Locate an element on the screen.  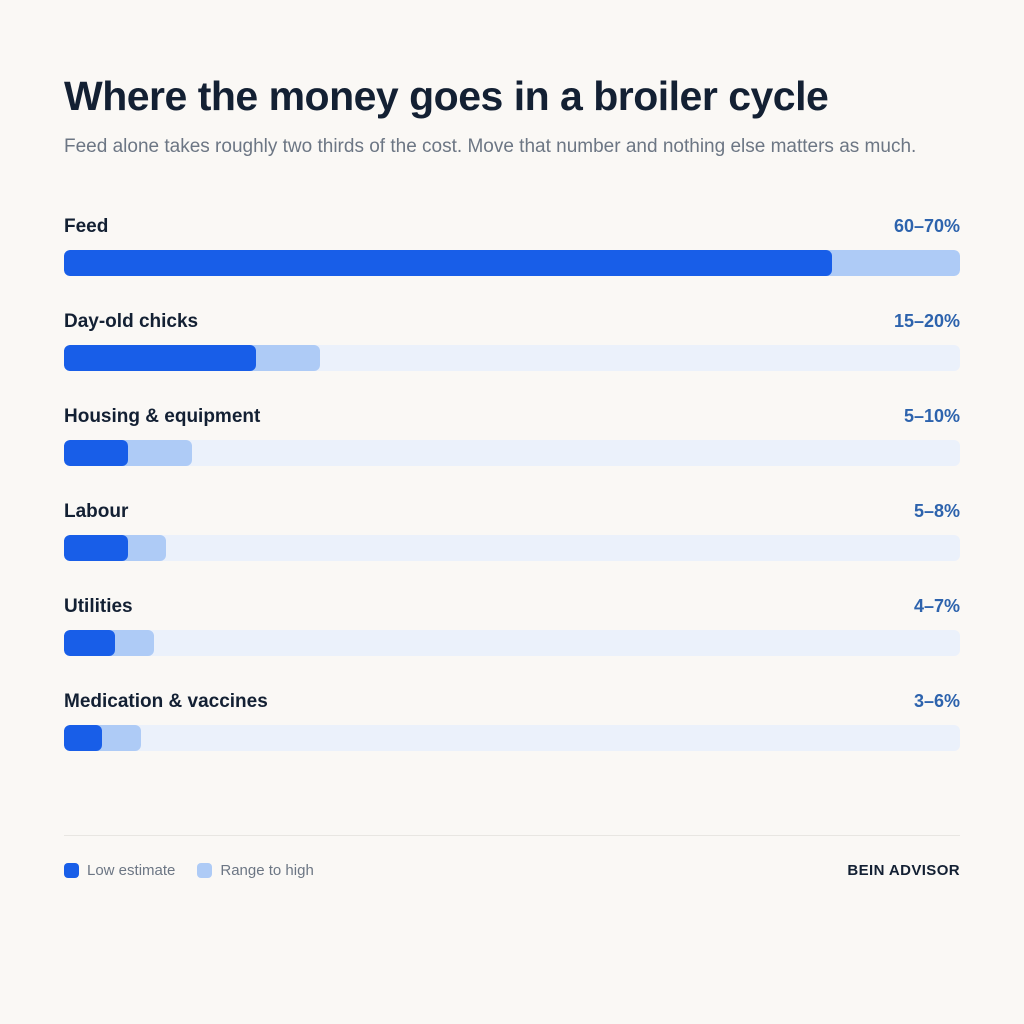
legend-item-low: Low estimate is located at coordinates (119, 870).